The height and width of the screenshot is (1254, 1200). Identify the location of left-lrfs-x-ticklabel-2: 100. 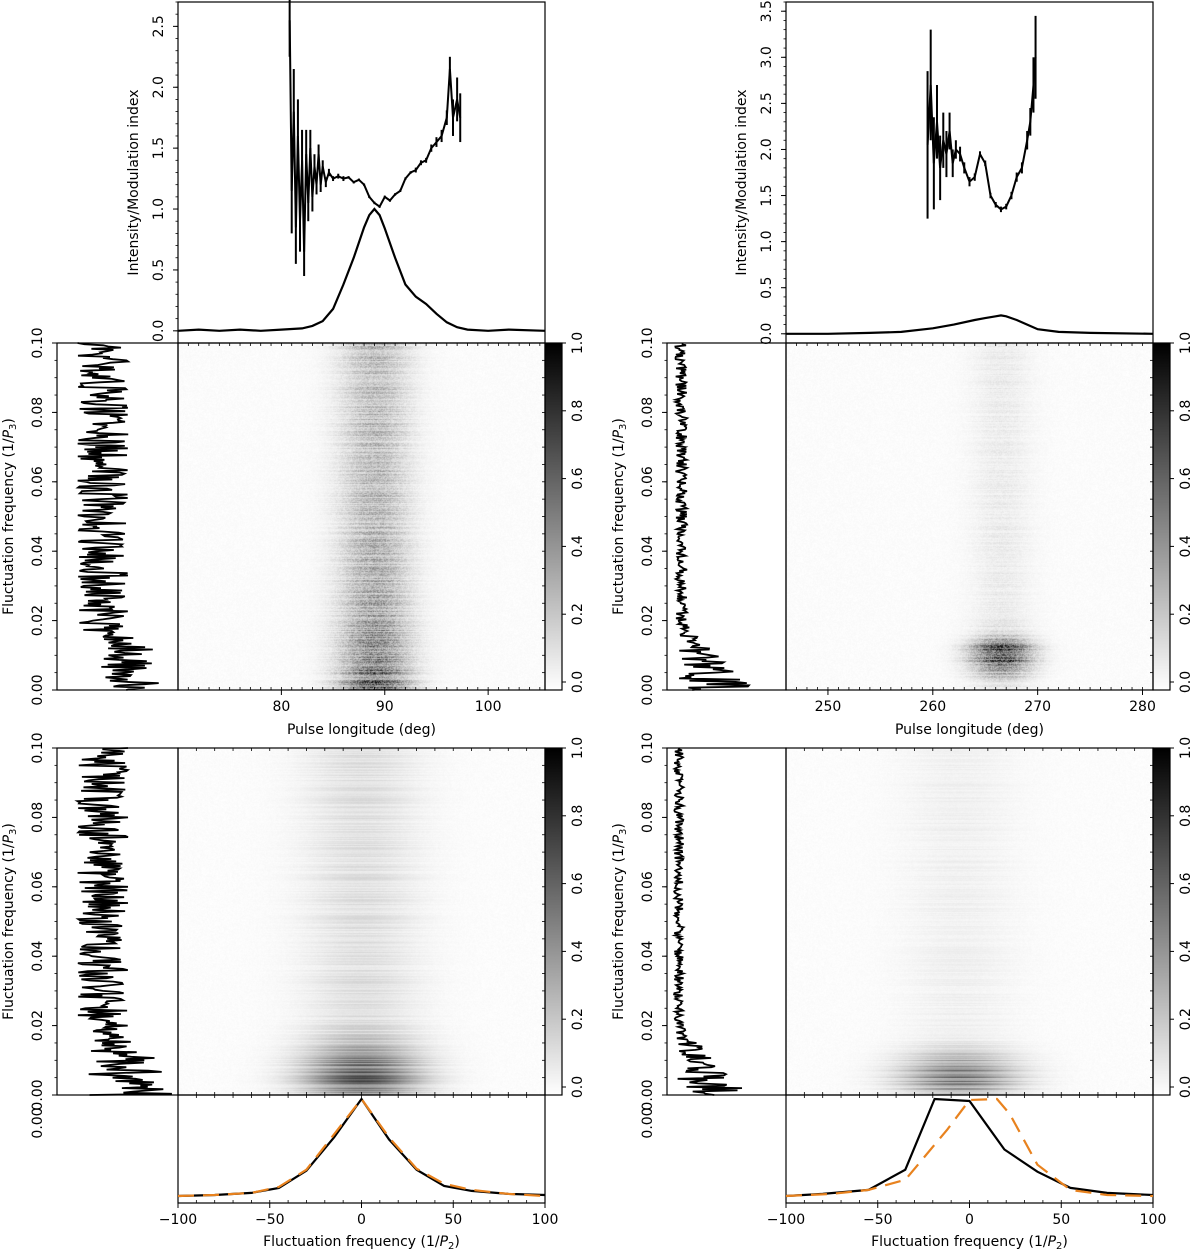
(488, 707).